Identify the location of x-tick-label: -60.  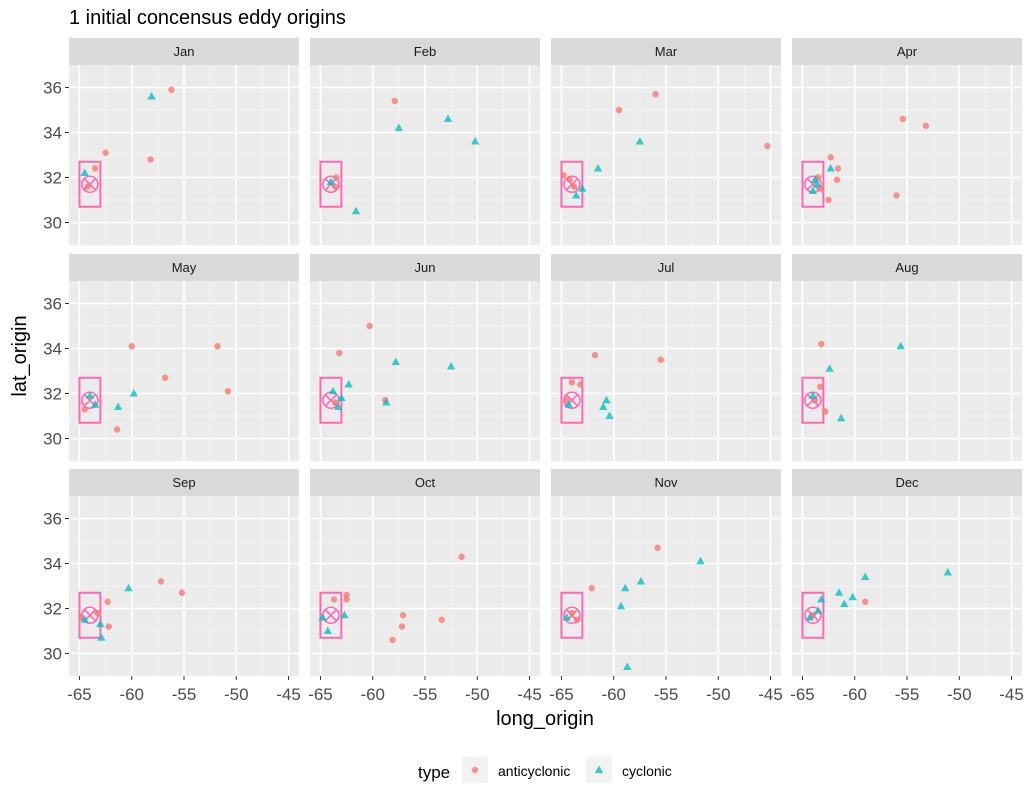
(613, 694).